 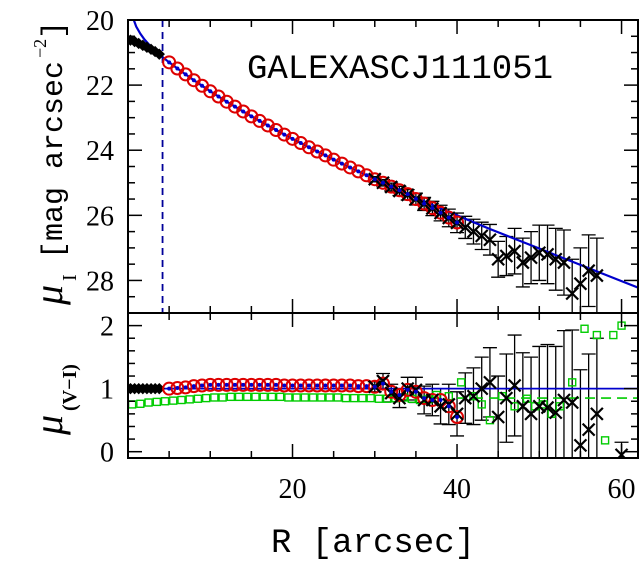 I want to click on bottom-ylabel-mu: μ, so click(x=48, y=425).